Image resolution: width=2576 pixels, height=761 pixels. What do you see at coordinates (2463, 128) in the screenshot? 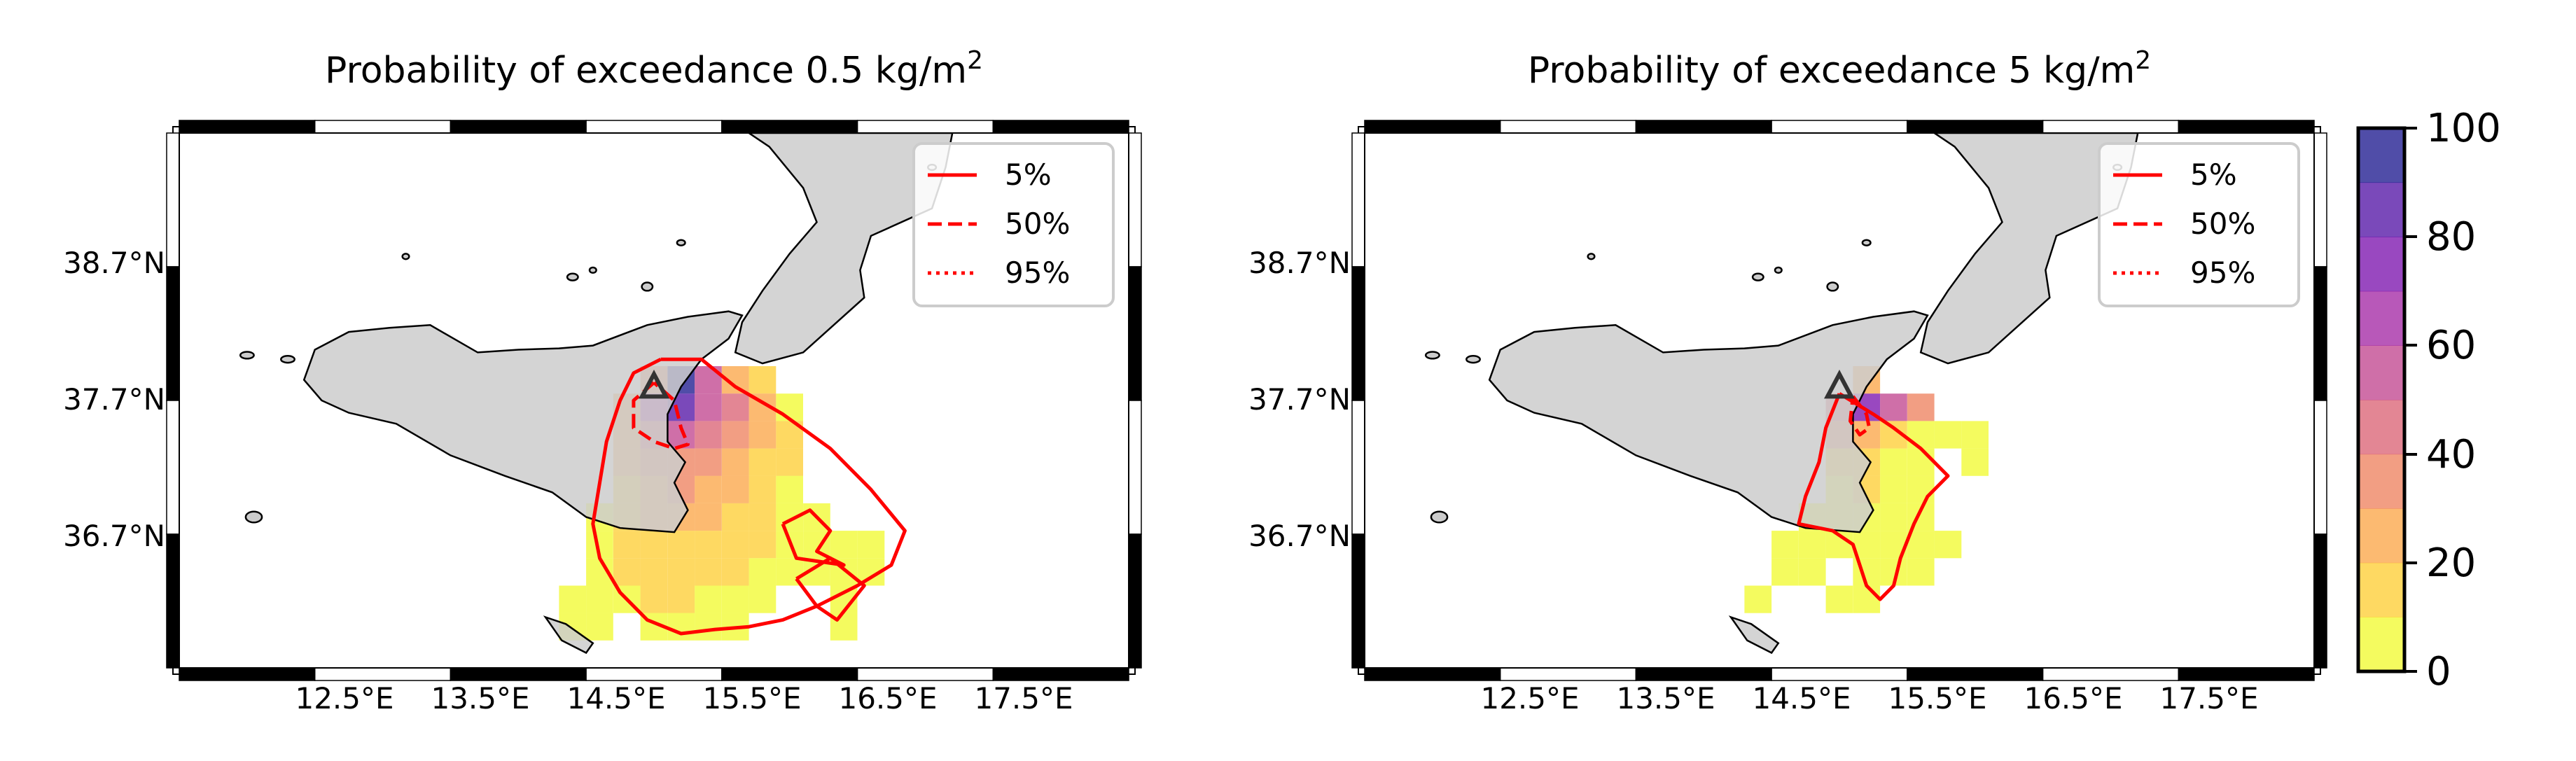
I see `colorbar-tick-label: 100` at bounding box center [2463, 128].